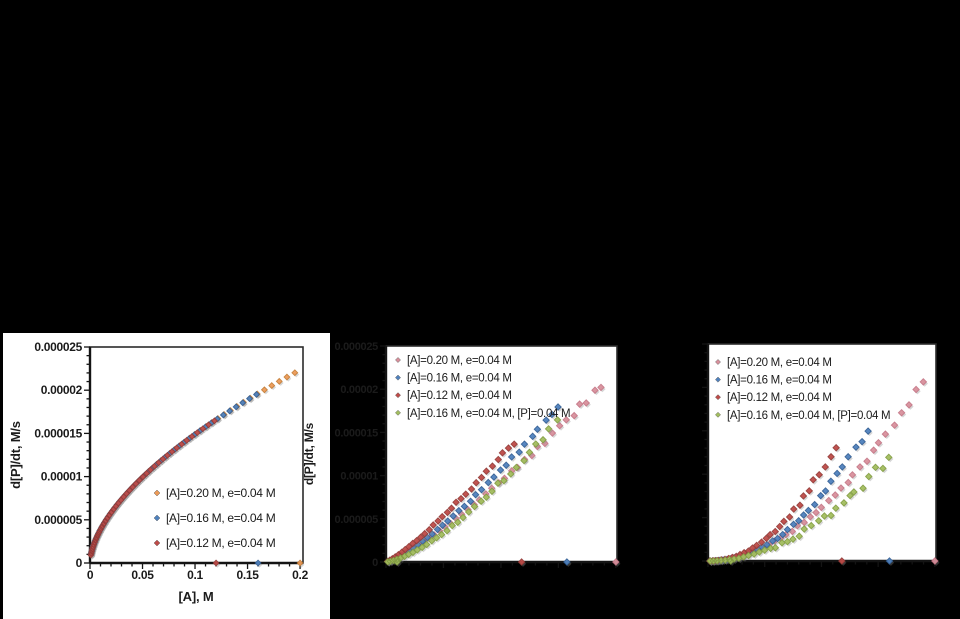 The height and width of the screenshot is (619, 960). I want to click on series-2-points, so click(153, 492).